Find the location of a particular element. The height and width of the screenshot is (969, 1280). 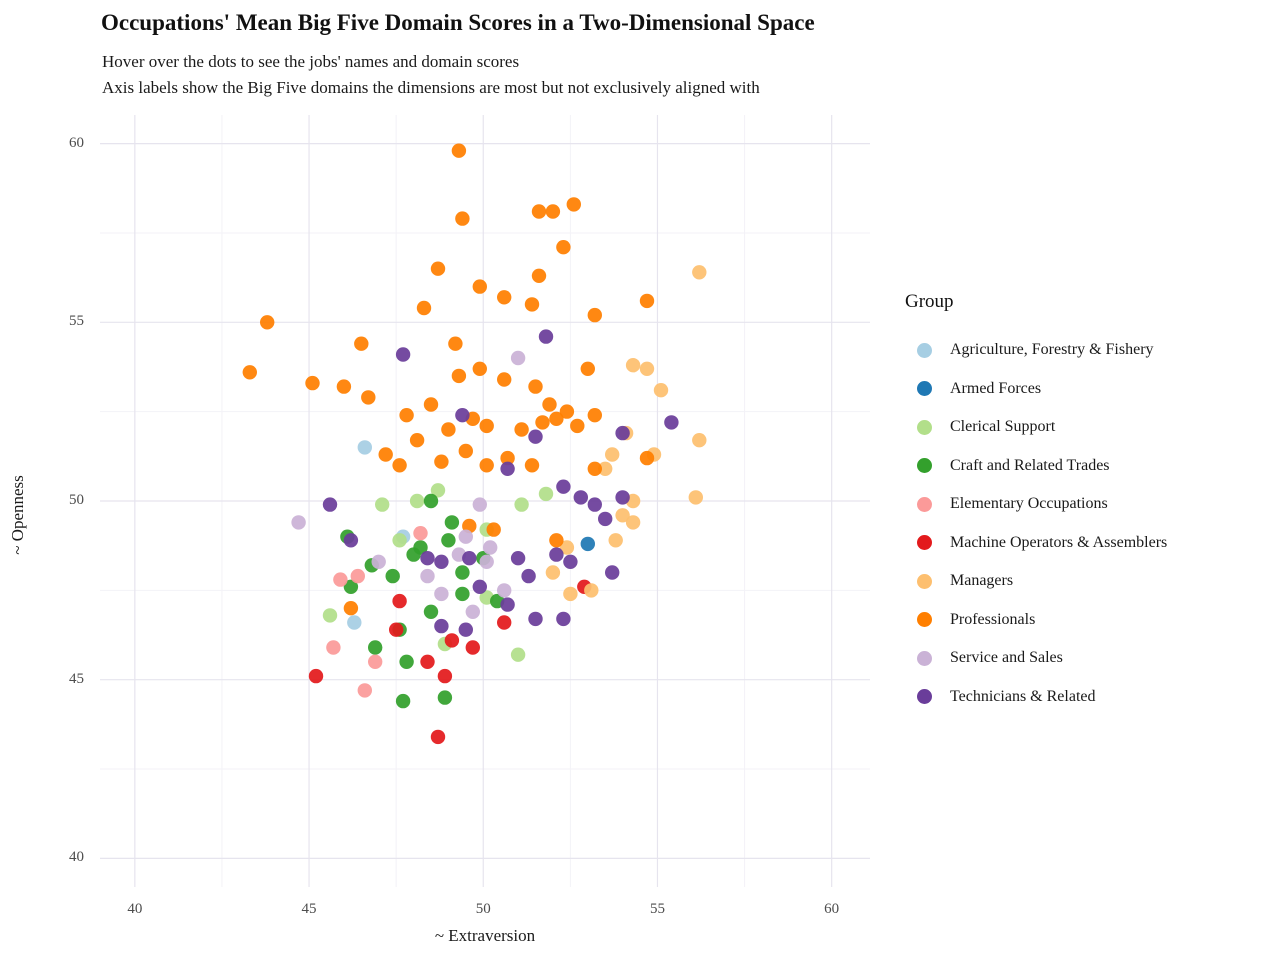

legend-item-craft-and-related-trades: Craft and Related Trades is located at coordinates (1036, 466).